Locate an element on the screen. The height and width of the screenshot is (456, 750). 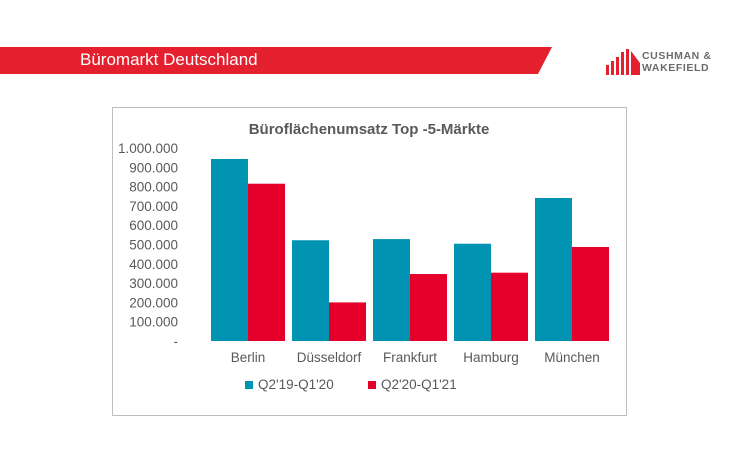
x-tick-label: Hamburg is located at coordinates (491, 357).